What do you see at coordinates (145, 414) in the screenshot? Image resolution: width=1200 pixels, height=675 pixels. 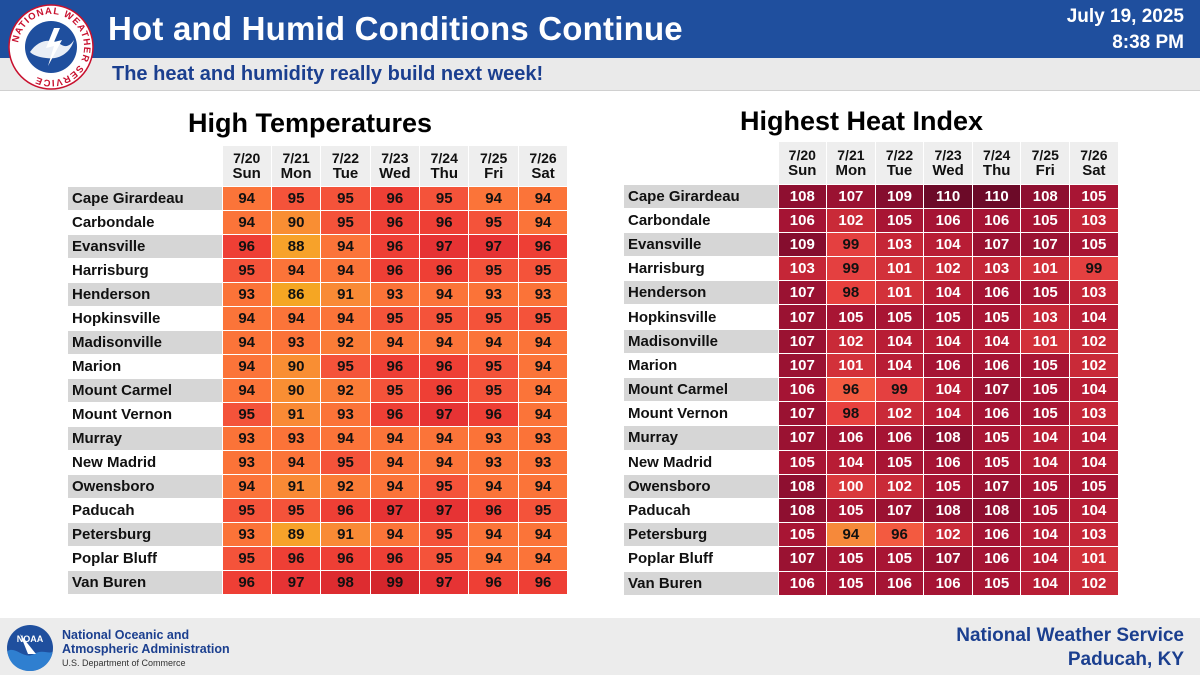 I see `temp-city-name: Mount Vernon` at bounding box center [145, 414].